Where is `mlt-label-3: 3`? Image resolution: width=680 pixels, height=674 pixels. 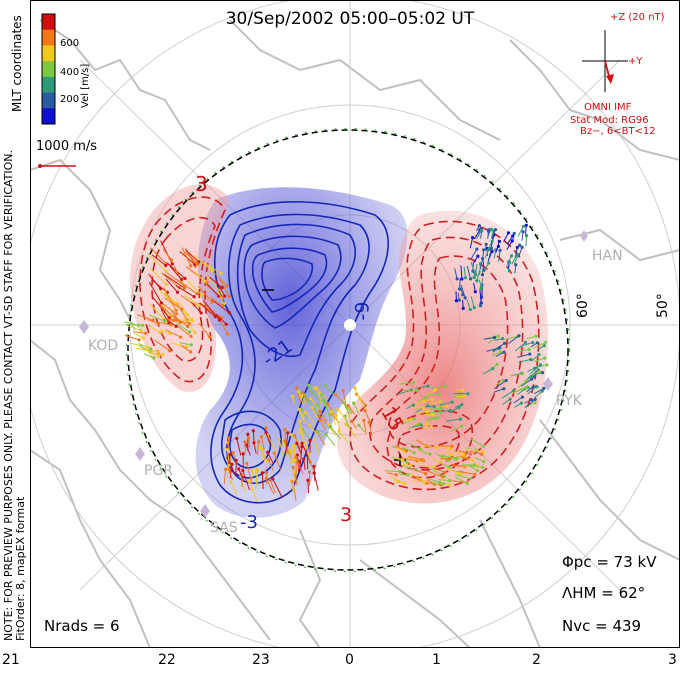 mlt-label-3: 3 is located at coordinates (672, 660).